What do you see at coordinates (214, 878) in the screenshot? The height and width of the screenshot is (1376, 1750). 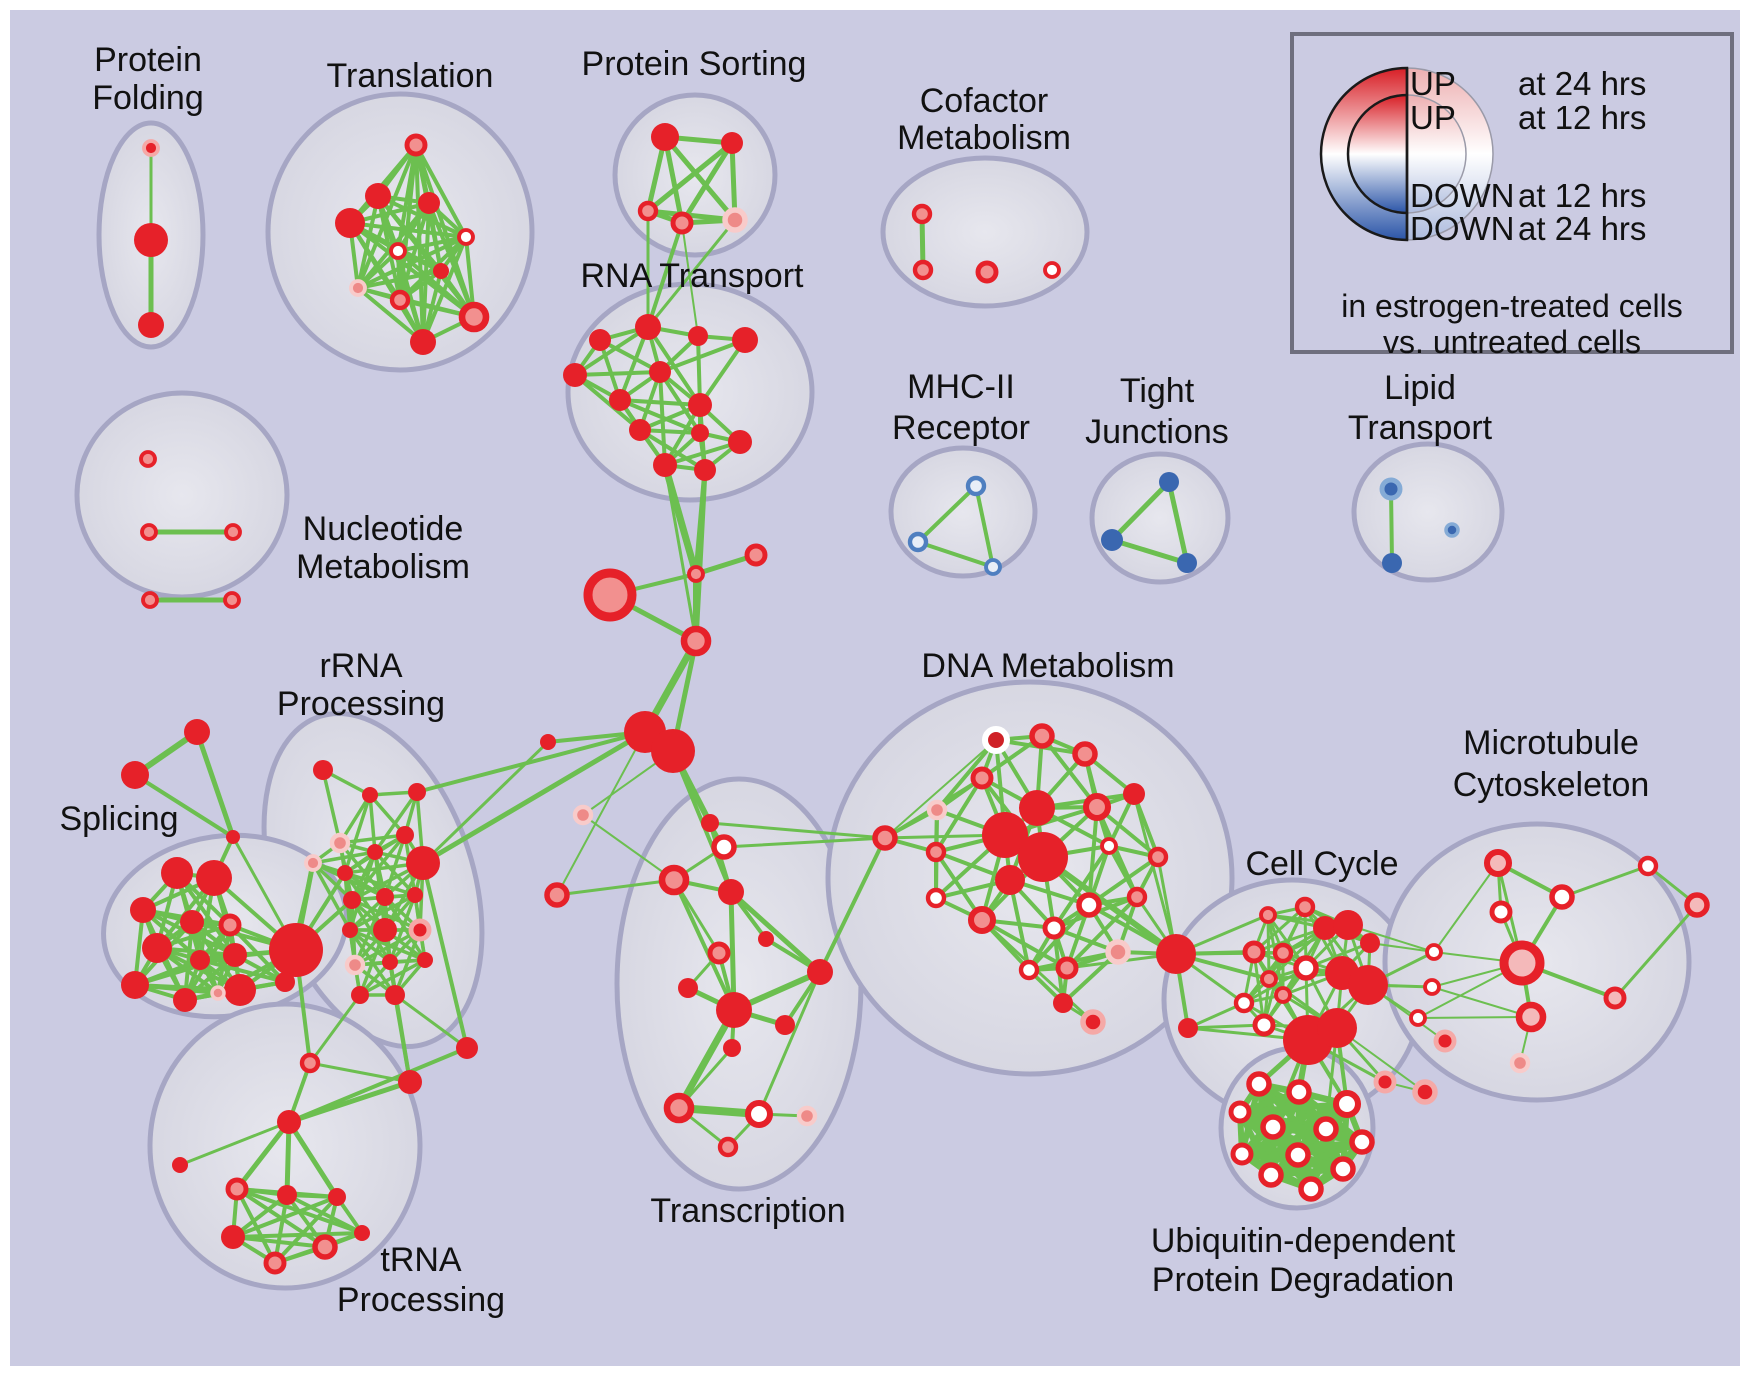 I see `node-41-r` at bounding box center [214, 878].